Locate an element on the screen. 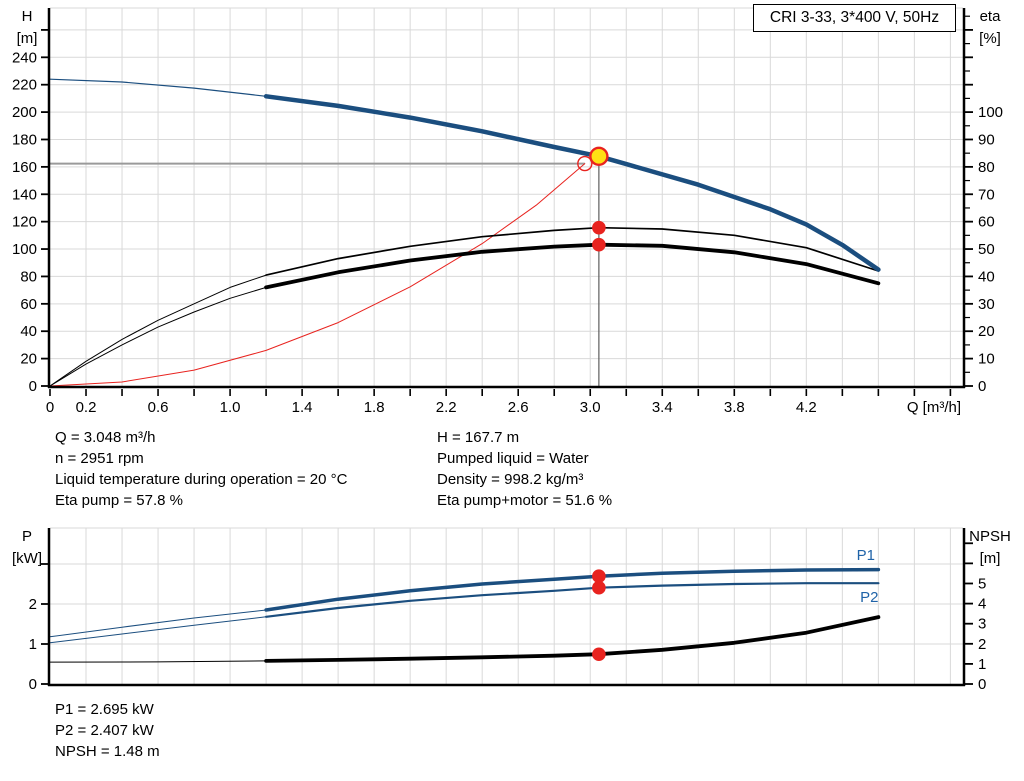 This screenshot has height=781, width=1024. left-axis-title: [m] is located at coordinates (27, 38).